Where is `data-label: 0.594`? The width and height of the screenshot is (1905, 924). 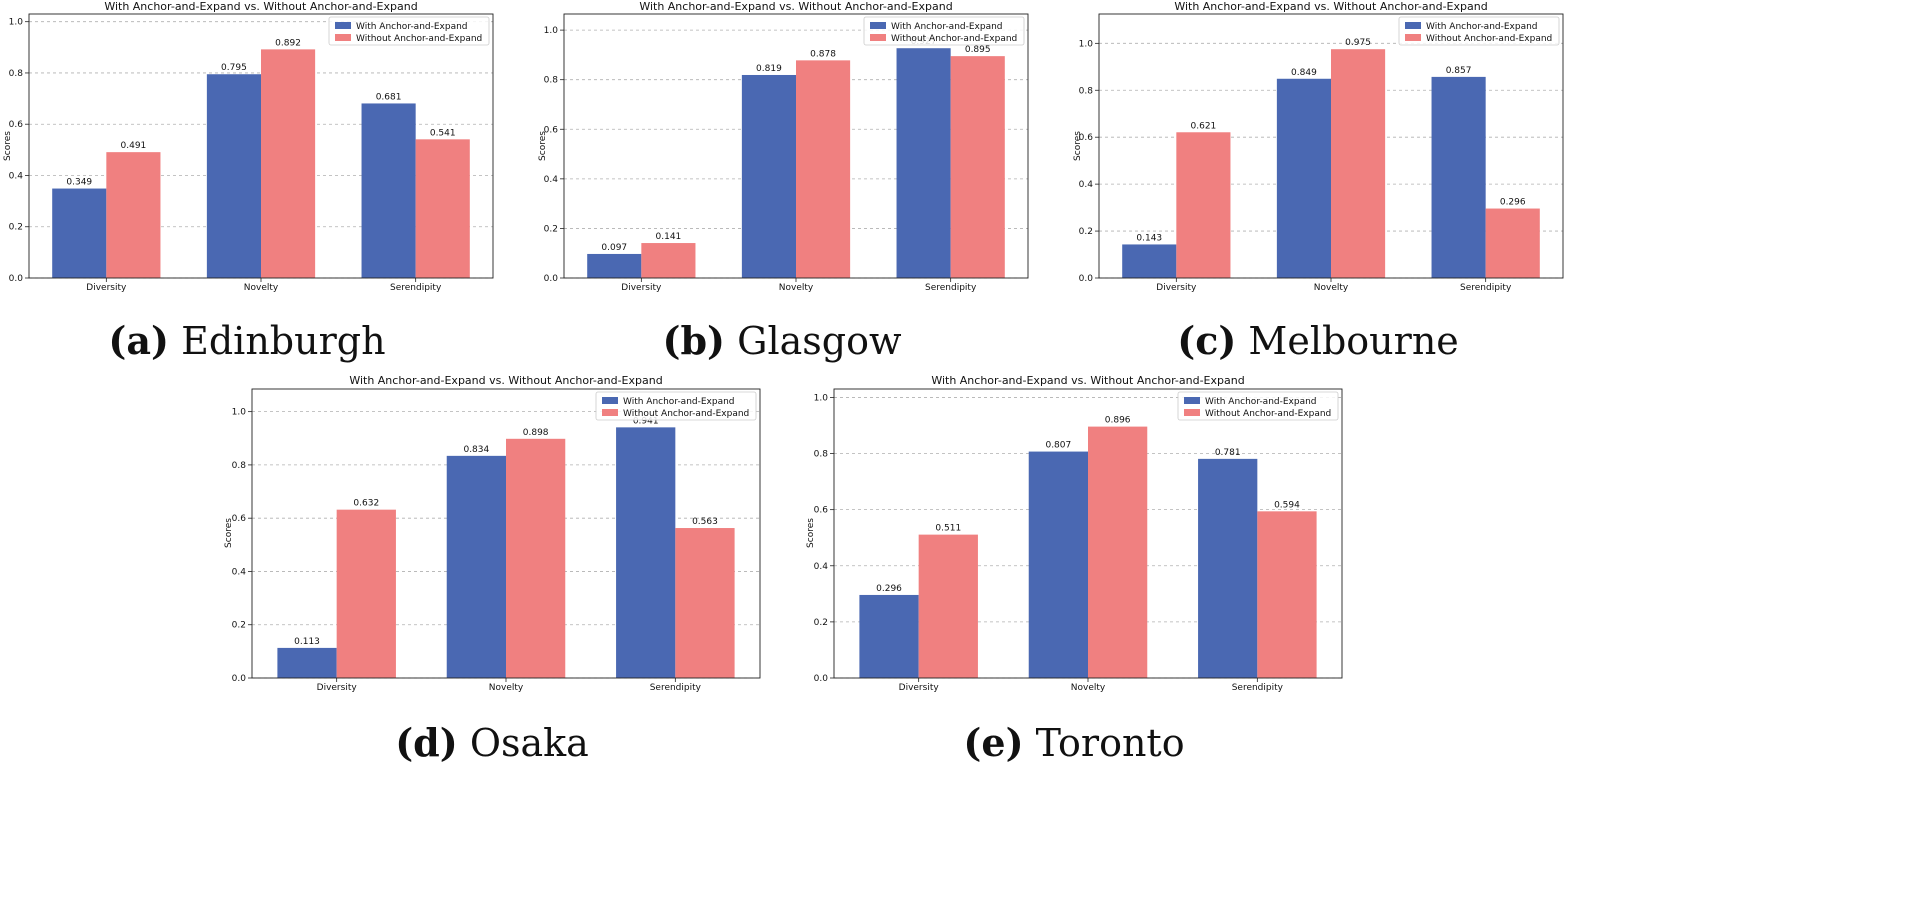 data-label: 0.594 is located at coordinates (1287, 505).